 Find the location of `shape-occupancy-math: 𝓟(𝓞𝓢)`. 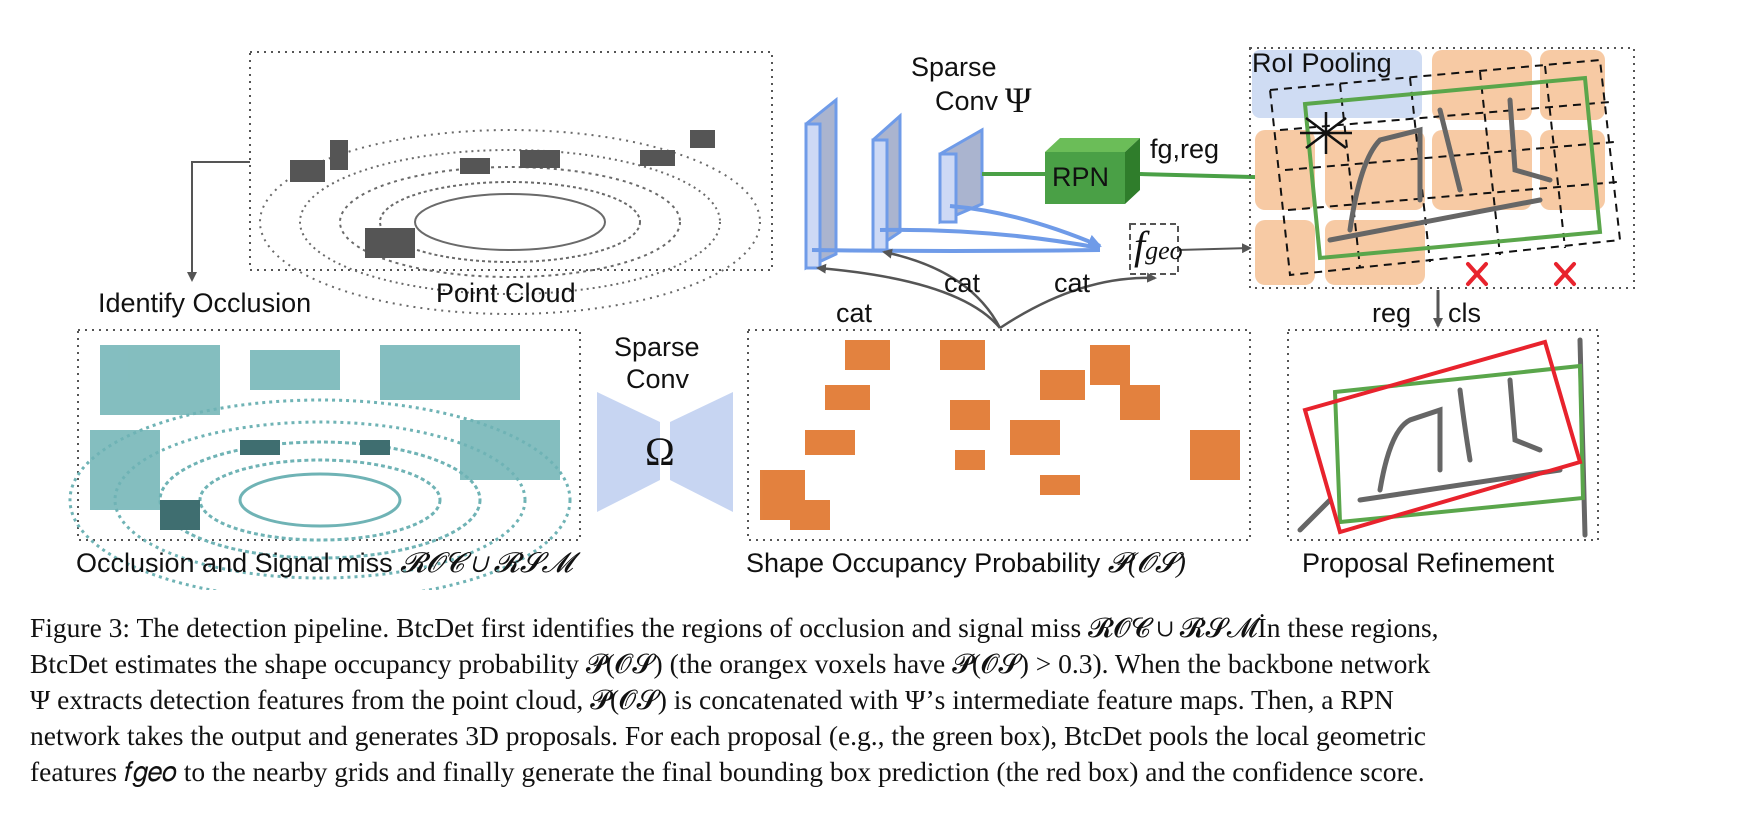

shape-occupancy-math: 𝓟(𝓞𝓢) is located at coordinates (1146, 563).